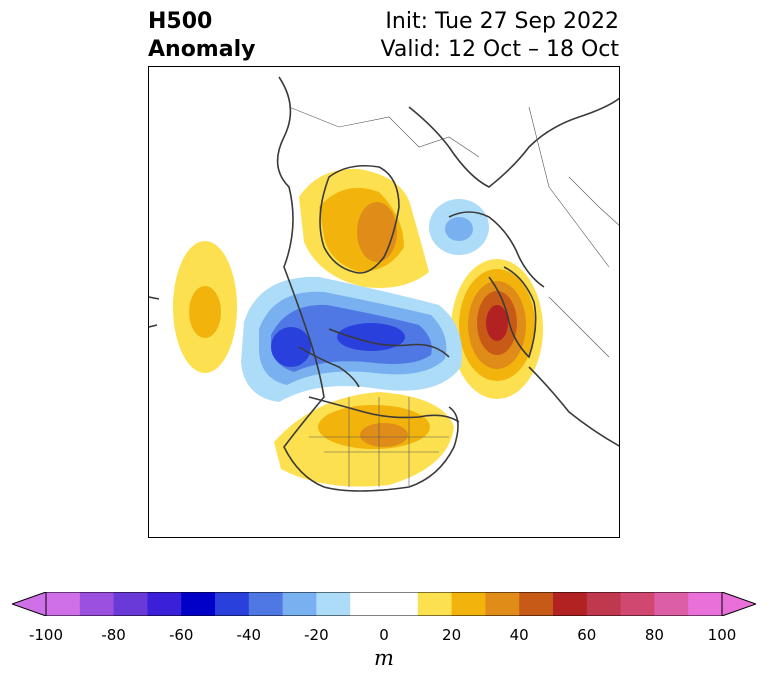 The image size is (768, 684). What do you see at coordinates (654, 635) in the screenshot?
I see `colorbar-tick-label: 80` at bounding box center [654, 635].